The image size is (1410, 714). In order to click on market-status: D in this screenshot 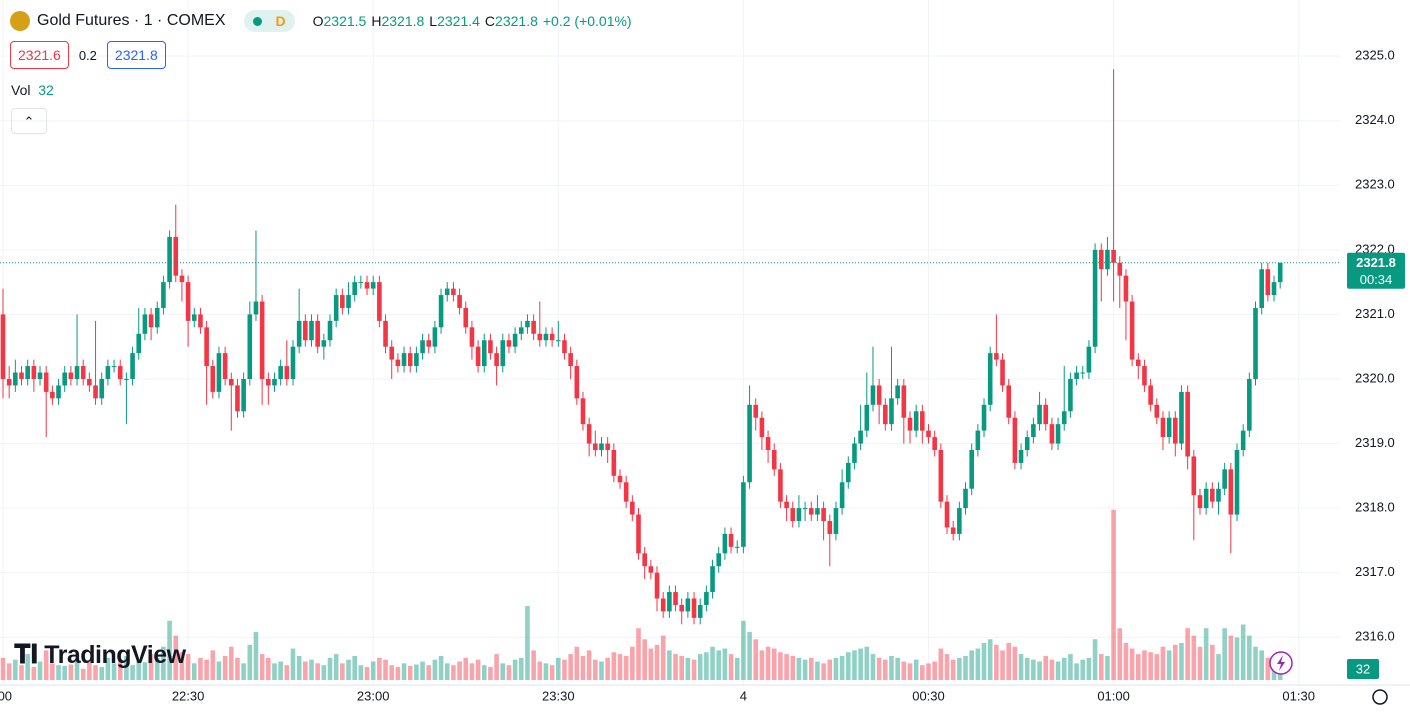, I will do `click(269, 21)`.